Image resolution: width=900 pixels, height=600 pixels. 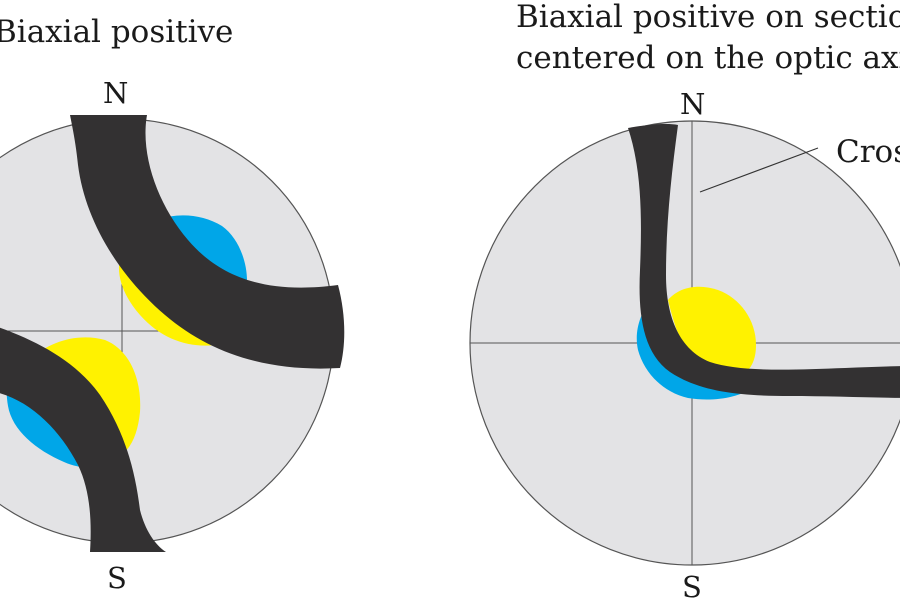 I want to click on right-figure-title-line1: Biaxial positive on sectio, so click(x=708, y=17).